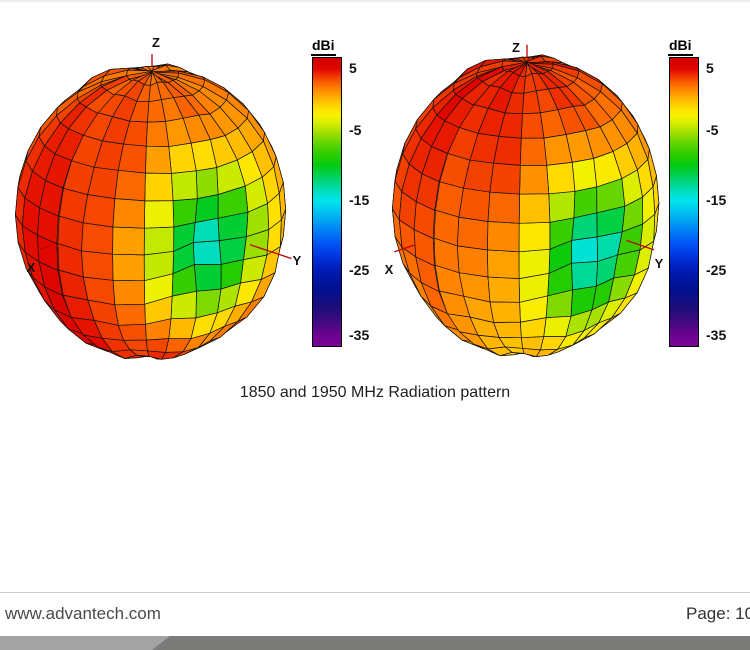 The image size is (750, 650). Describe the element at coordinates (375, 1) in the screenshot. I see `page-top-border` at that location.